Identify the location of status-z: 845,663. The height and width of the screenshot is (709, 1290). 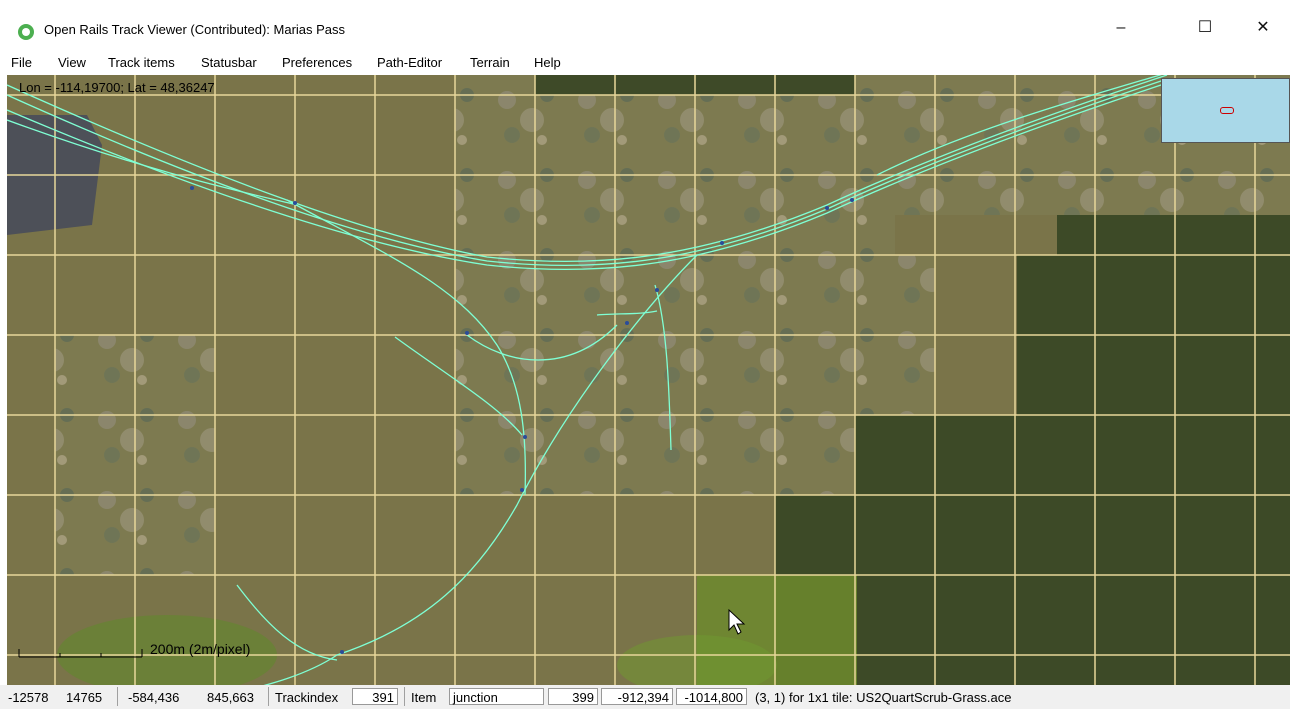
(230, 697).